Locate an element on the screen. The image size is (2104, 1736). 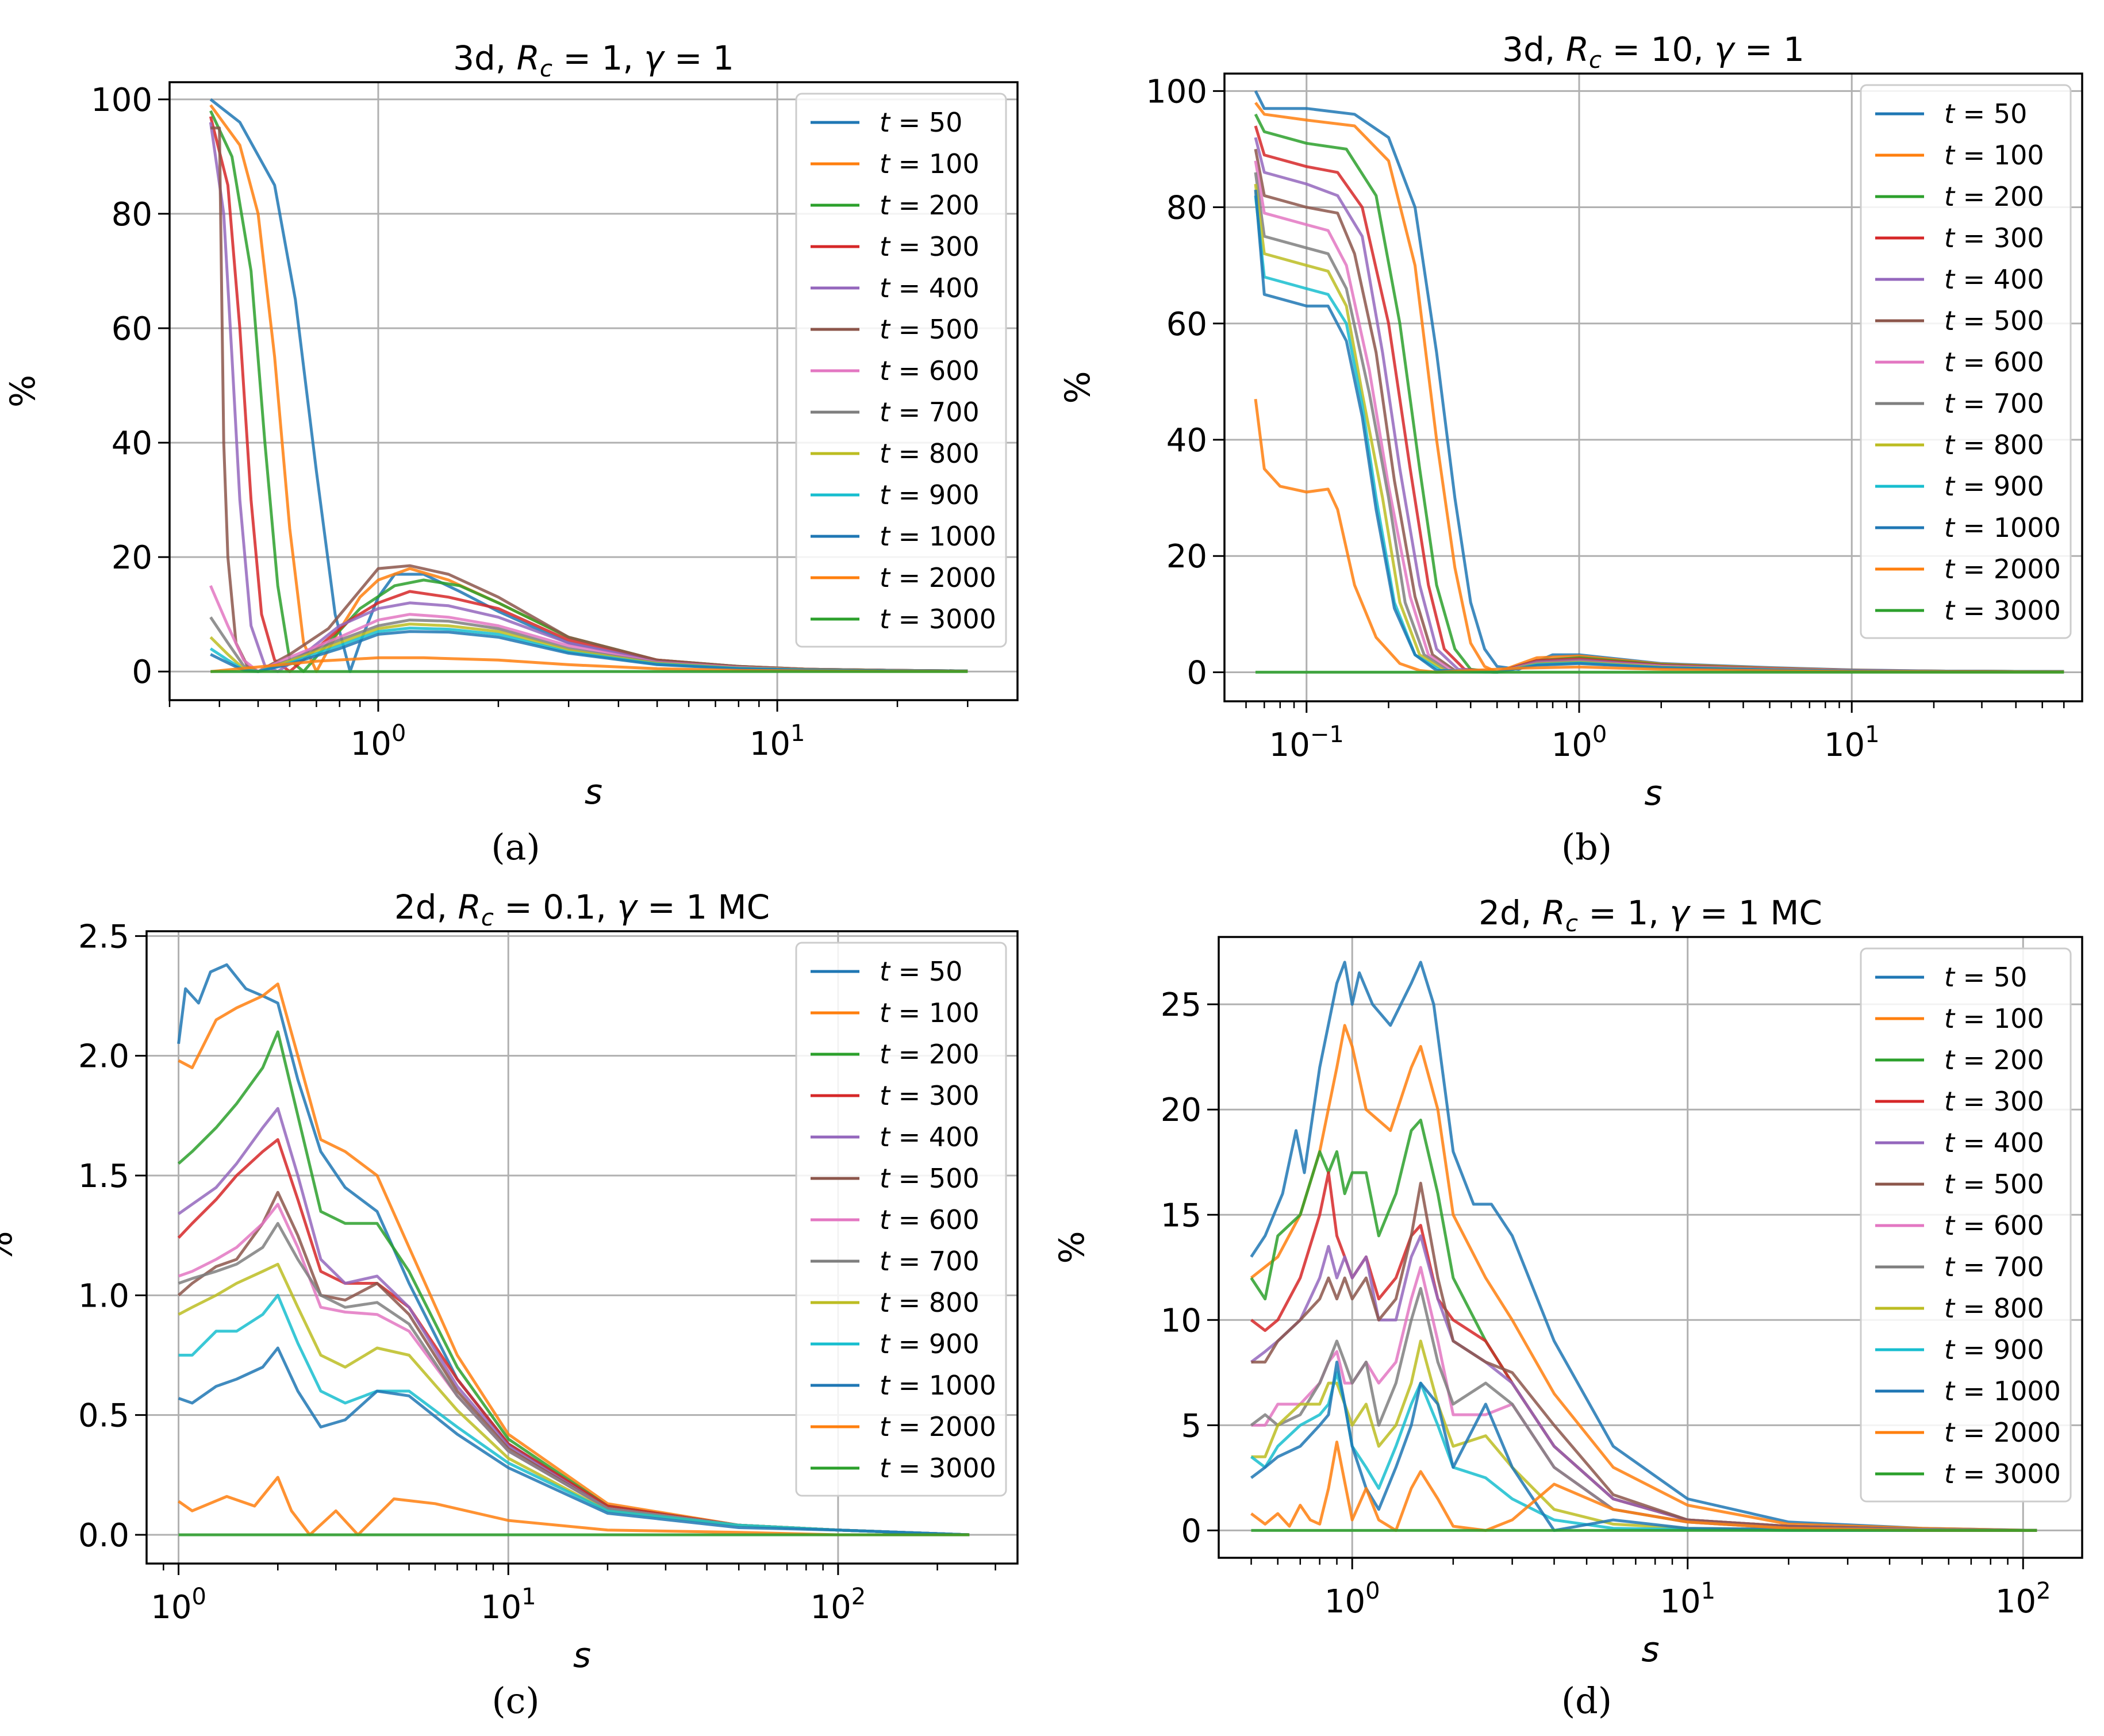
panel-label-d: (d) is located at coordinates (1586, 1701).